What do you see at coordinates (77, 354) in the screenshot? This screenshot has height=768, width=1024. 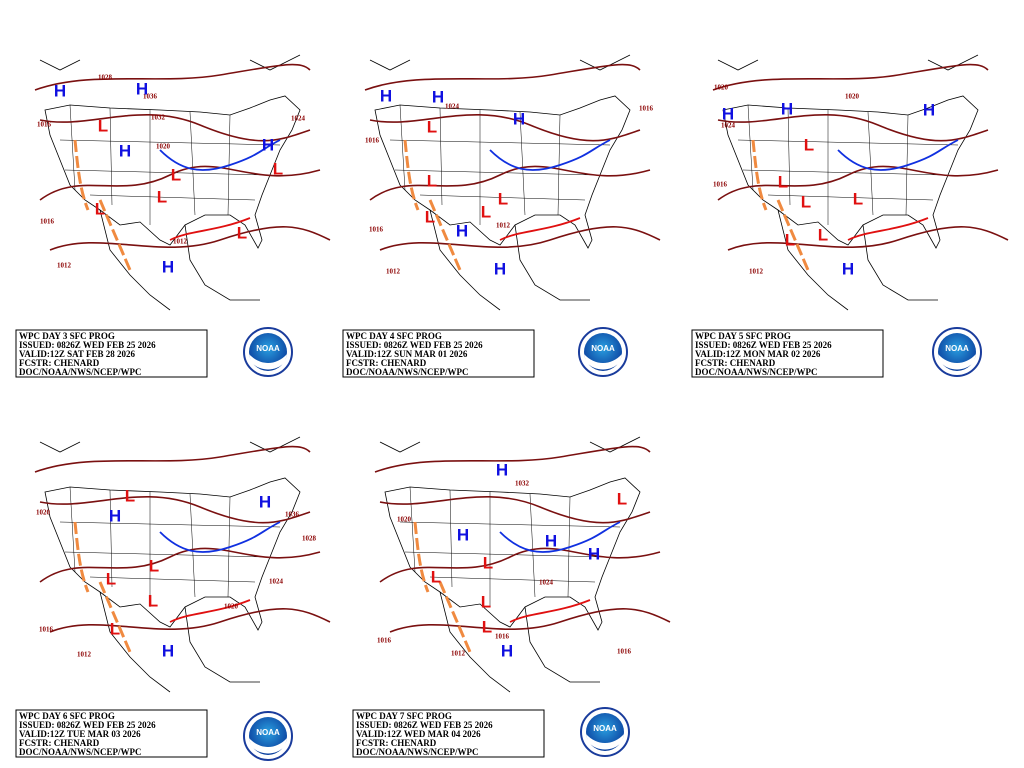 I see `caption-line: VALID:12Z SAT FEB 28 2026` at bounding box center [77, 354].